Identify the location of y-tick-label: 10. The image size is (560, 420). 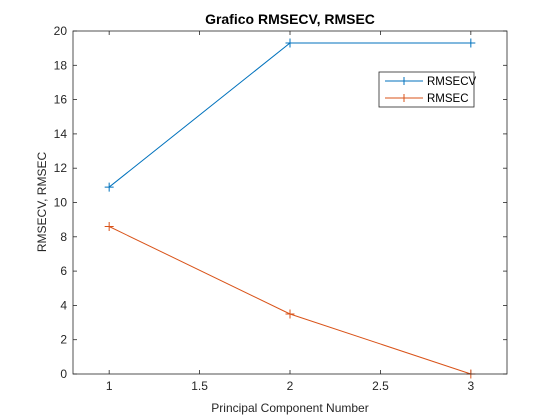
(61, 203).